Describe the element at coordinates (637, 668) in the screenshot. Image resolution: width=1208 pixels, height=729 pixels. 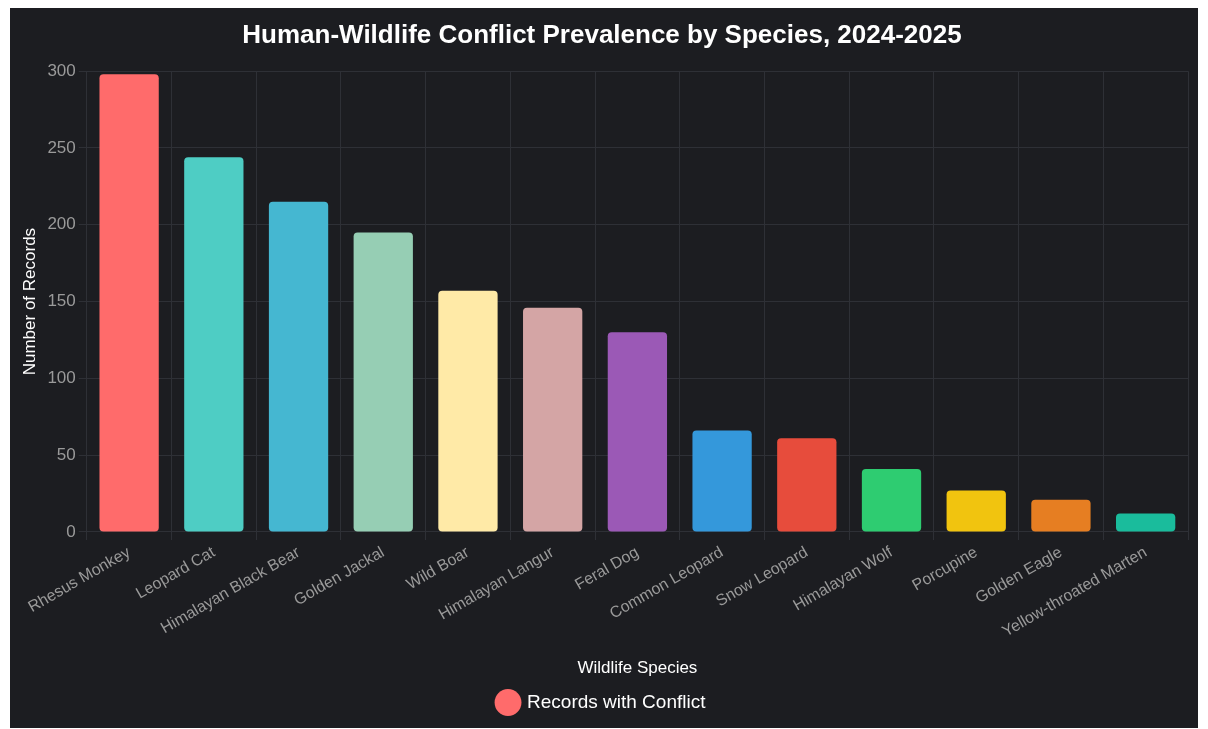
I see `x-axis-title: Wildlife Species` at that location.